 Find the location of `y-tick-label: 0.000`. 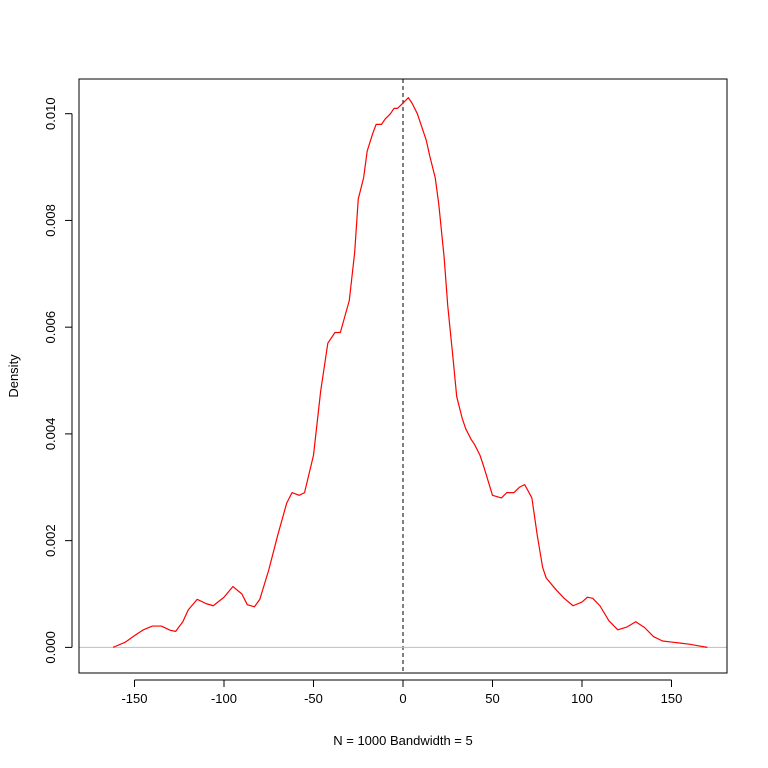

y-tick-label: 0.000 is located at coordinates (50, 647).